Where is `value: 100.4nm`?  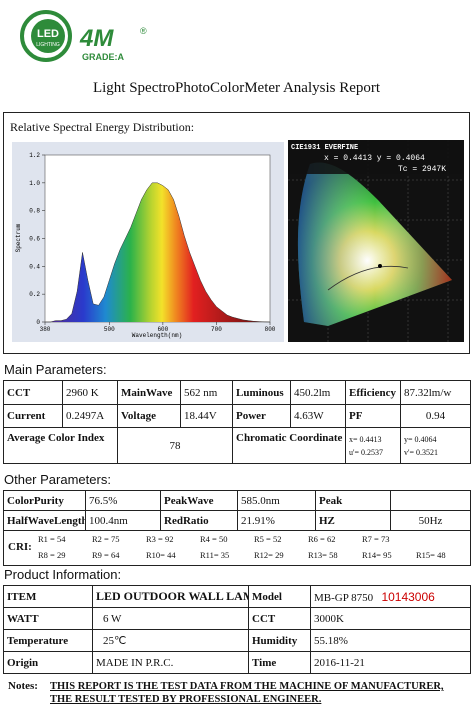 value: 100.4nm is located at coordinates (123, 520).